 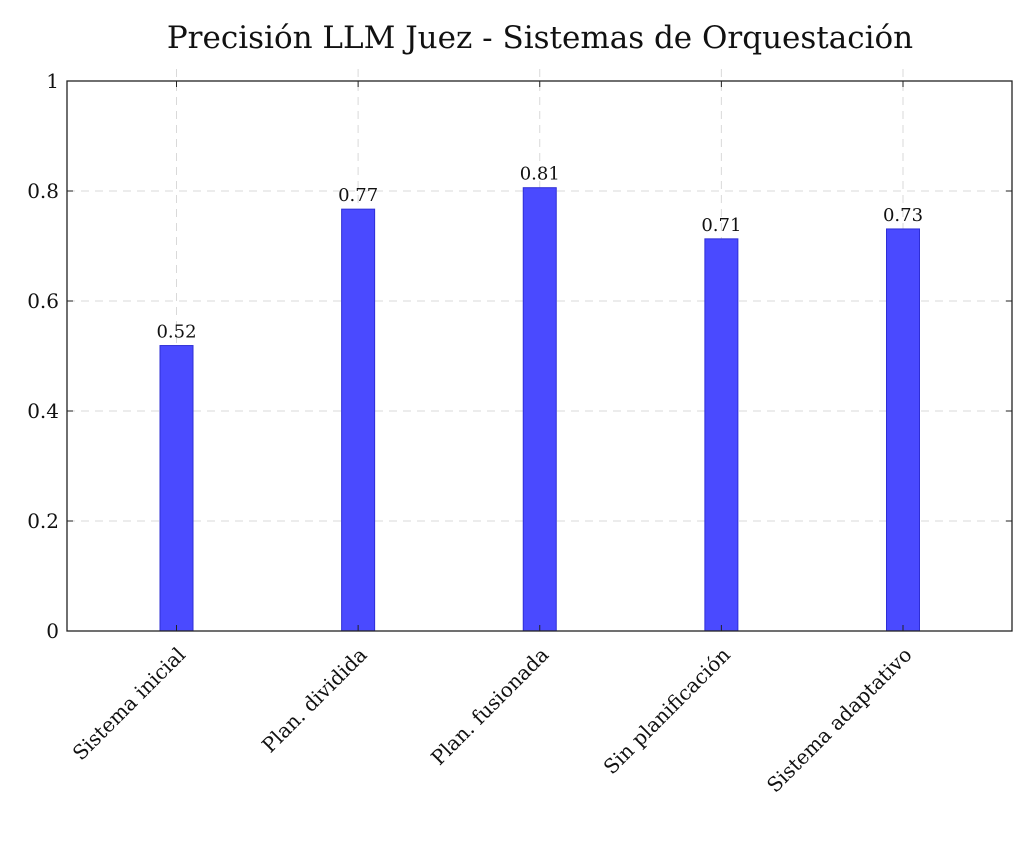 What do you see at coordinates (903, 215) in the screenshot?
I see `bar-value-label: 0.73` at bounding box center [903, 215].